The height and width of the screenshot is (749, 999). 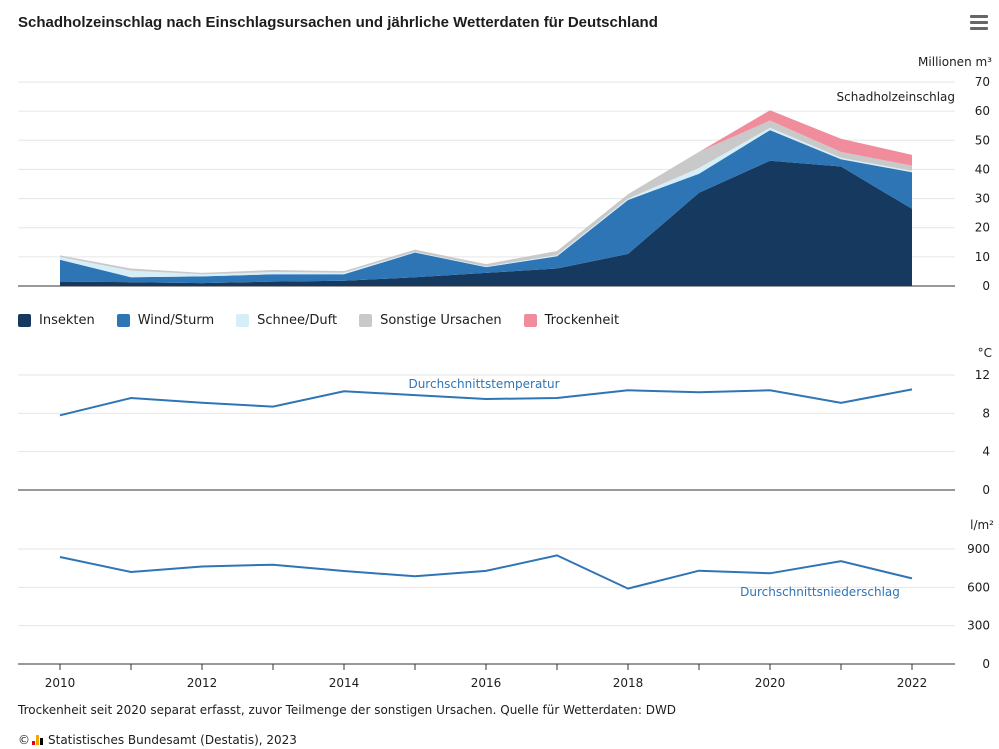 What do you see at coordinates (483, 384) in the screenshot?
I see `temperature-series-label: Durchschnittstemperatur` at bounding box center [483, 384].